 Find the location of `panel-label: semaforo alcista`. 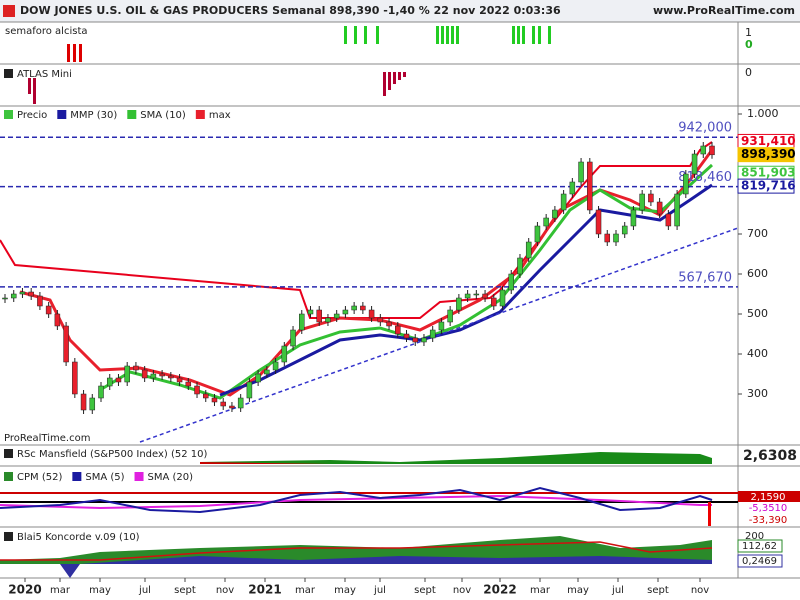

panel-label: semaforo alcista is located at coordinates (46, 31).